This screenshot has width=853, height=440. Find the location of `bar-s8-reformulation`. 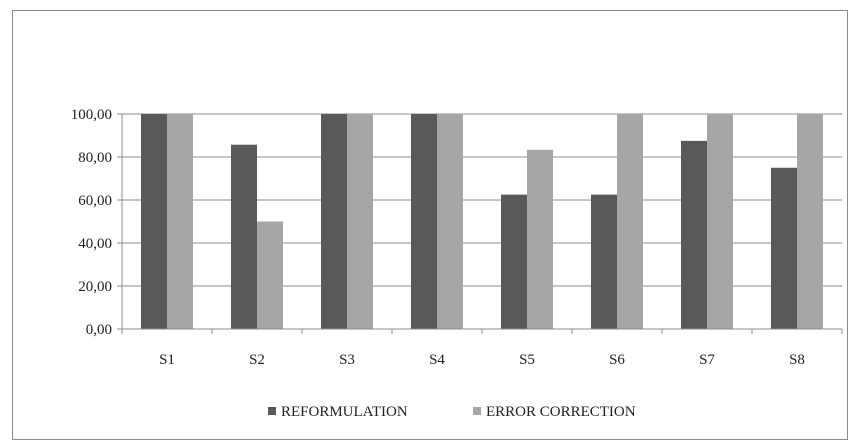

bar-s8-reformulation is located at coordinates (784, 248).